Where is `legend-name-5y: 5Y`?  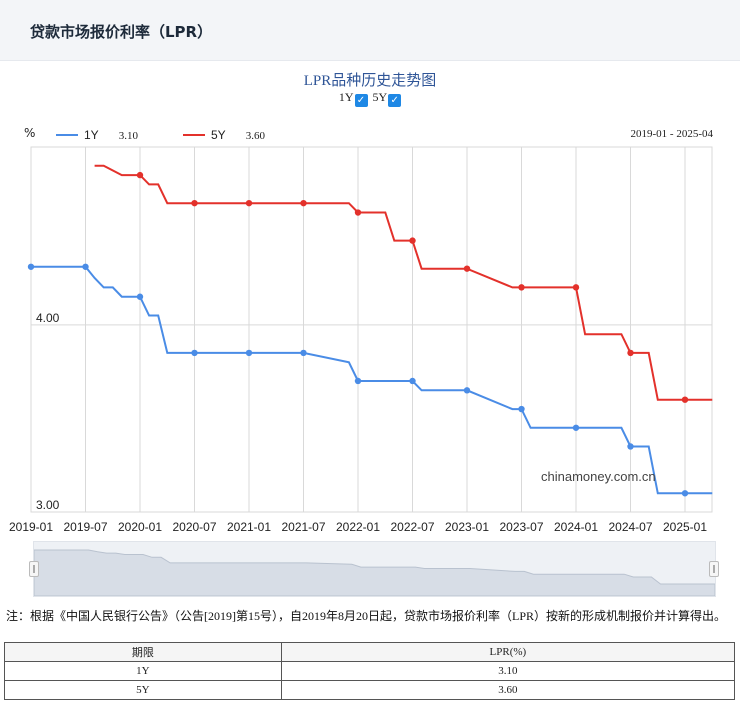
legend-name-5y: 5Y is located at coordinates (218, 135).